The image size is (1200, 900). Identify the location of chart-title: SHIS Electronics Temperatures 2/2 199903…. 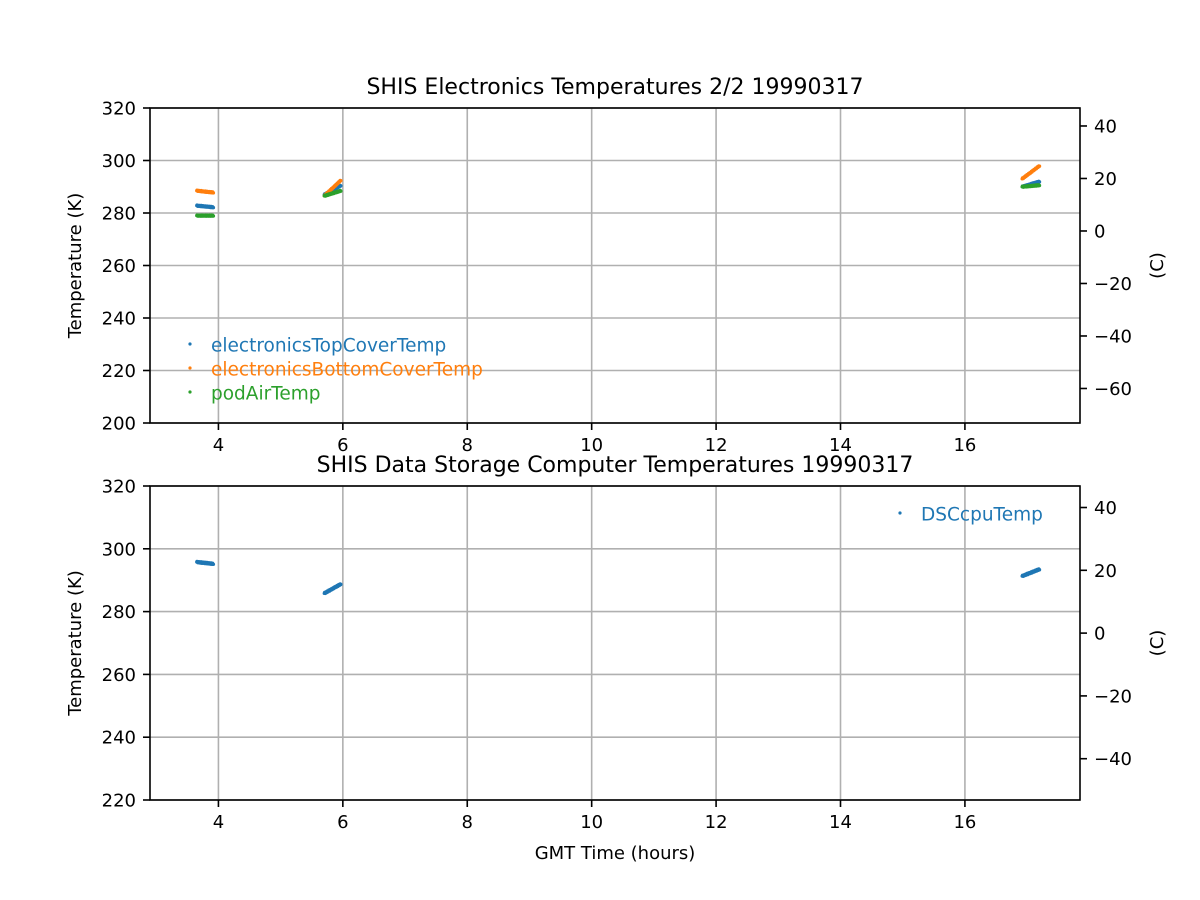
(614, 87).